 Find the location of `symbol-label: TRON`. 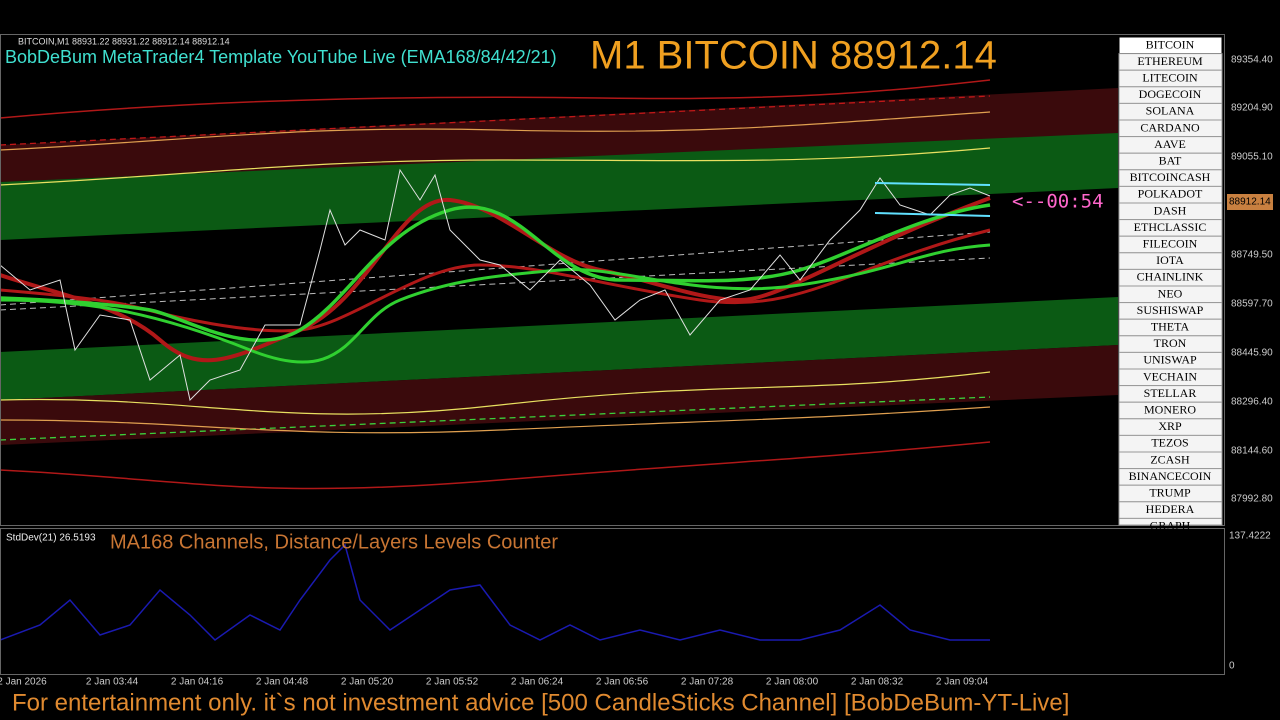

symbol-label: TRON is located at coordinates (1170, 343).